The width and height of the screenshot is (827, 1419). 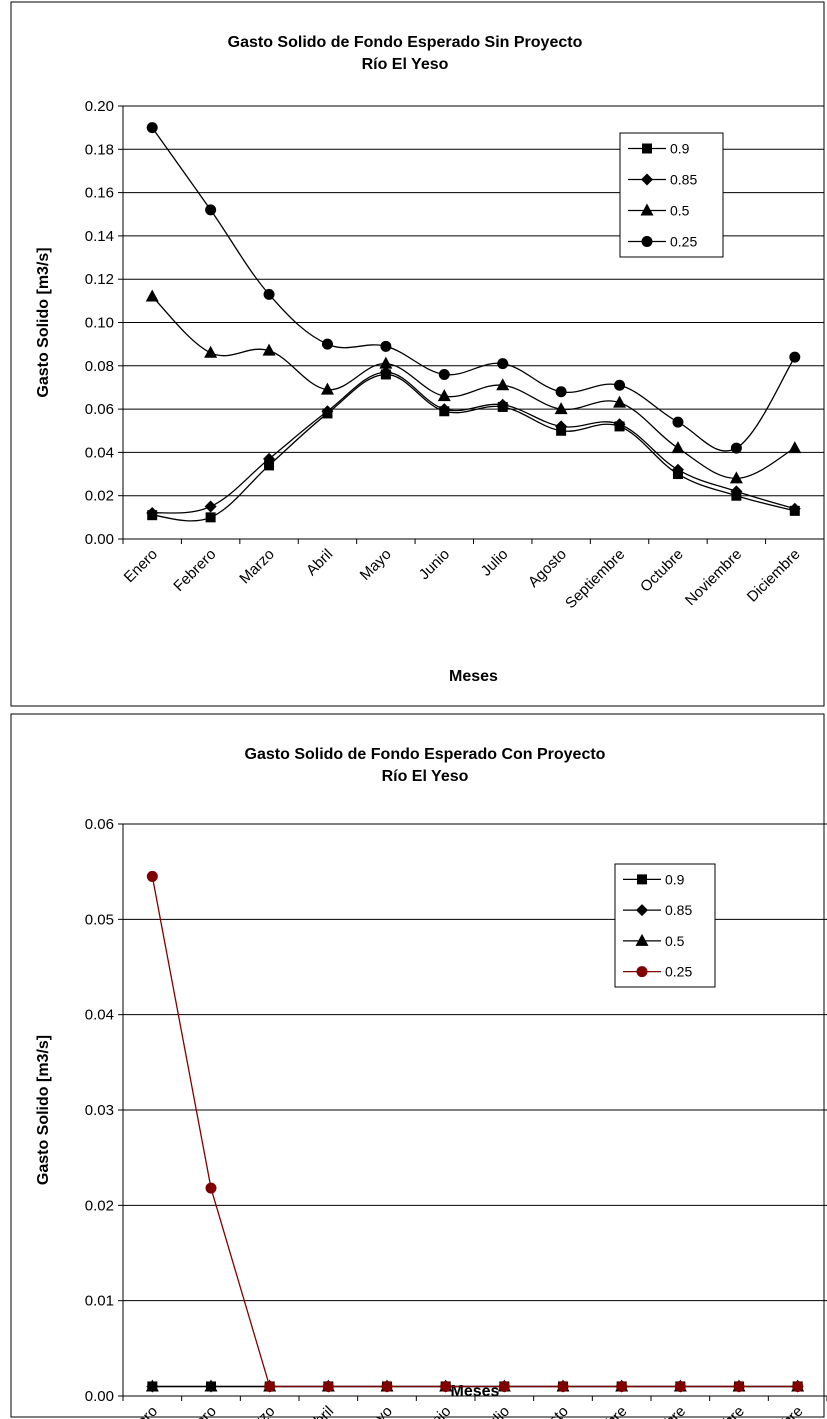 What do you see at coordinates (99, 149) in the screenshot?
I see `y-tick-label: 0.18` at bounding box center [99, 149].